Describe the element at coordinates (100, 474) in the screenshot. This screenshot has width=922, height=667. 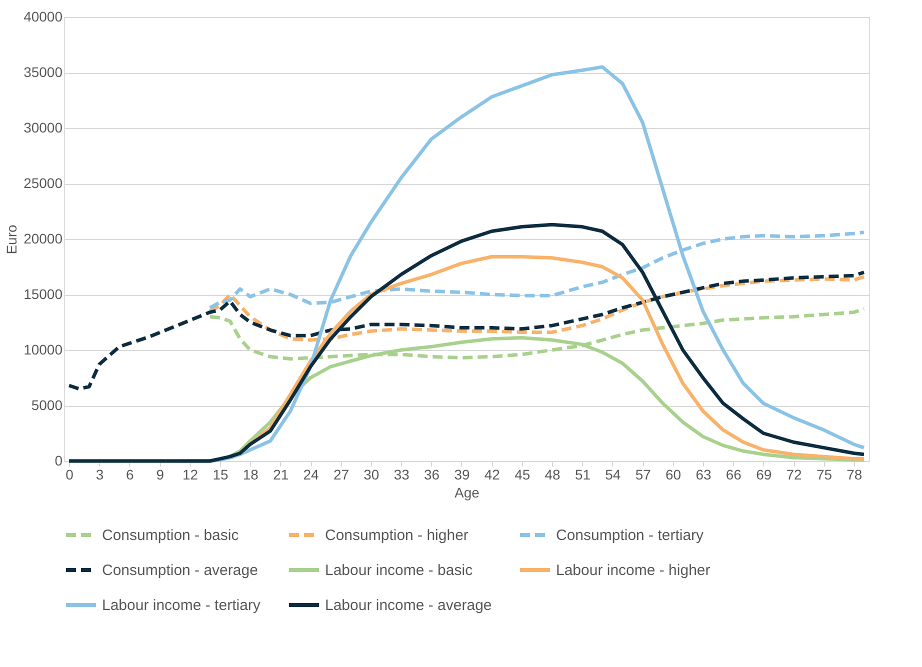
I see `x-tick-label: 3` at that location.